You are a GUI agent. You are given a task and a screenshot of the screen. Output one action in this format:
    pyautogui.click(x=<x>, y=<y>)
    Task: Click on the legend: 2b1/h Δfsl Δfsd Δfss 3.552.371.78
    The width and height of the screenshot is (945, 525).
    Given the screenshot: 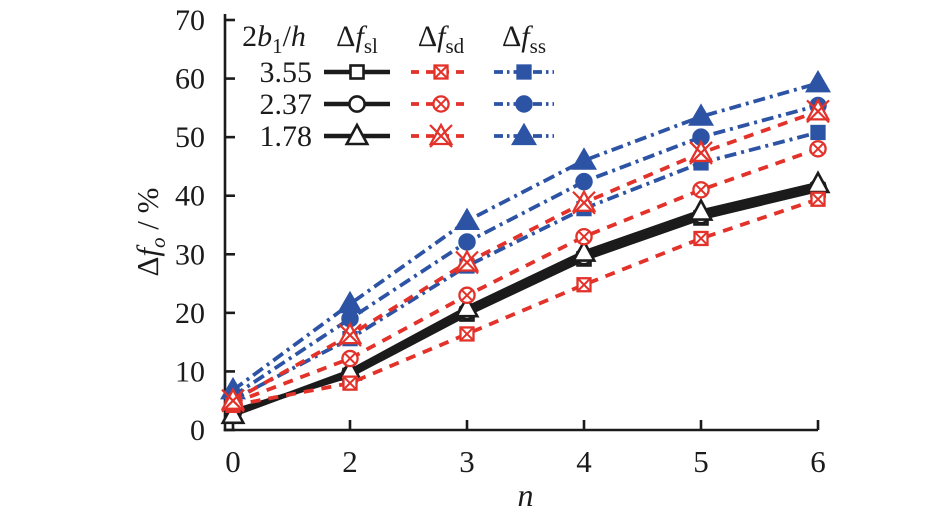 What is the action you would take?
    pyautogui.click(x=398, y=86)
    